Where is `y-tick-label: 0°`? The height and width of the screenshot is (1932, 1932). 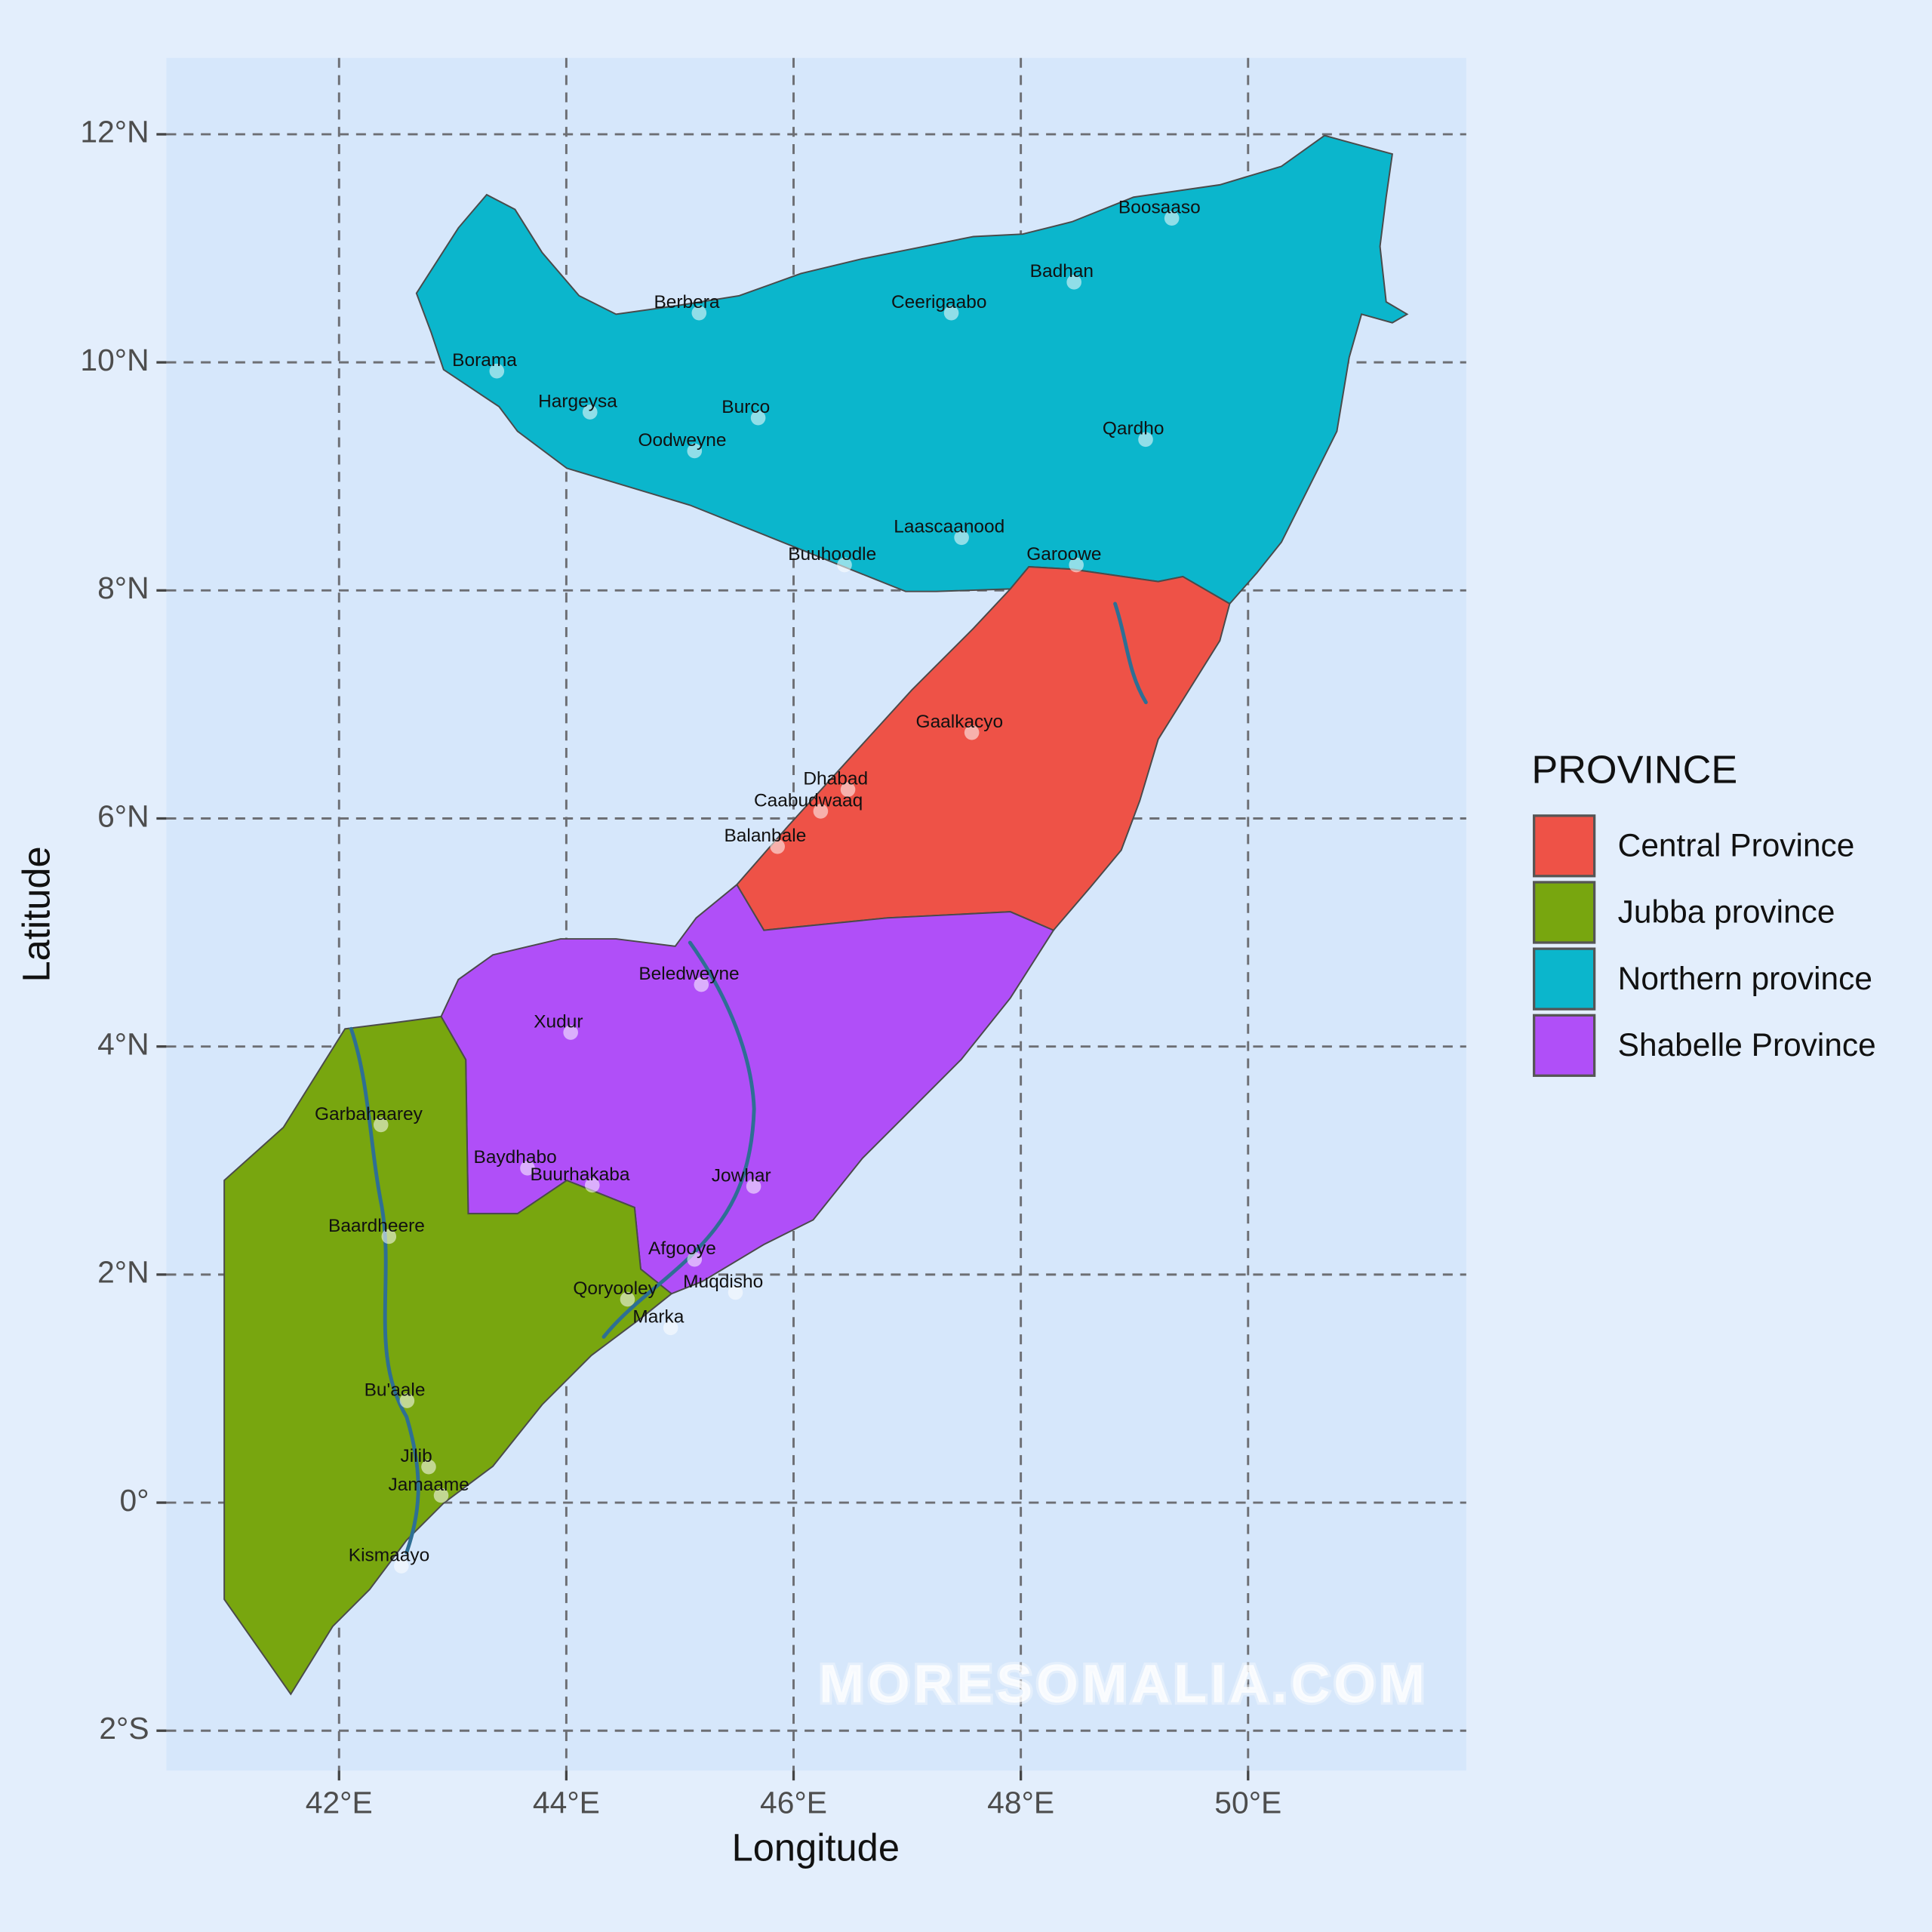
y-tick-label: 0° is located at coordinates (134, 1500).